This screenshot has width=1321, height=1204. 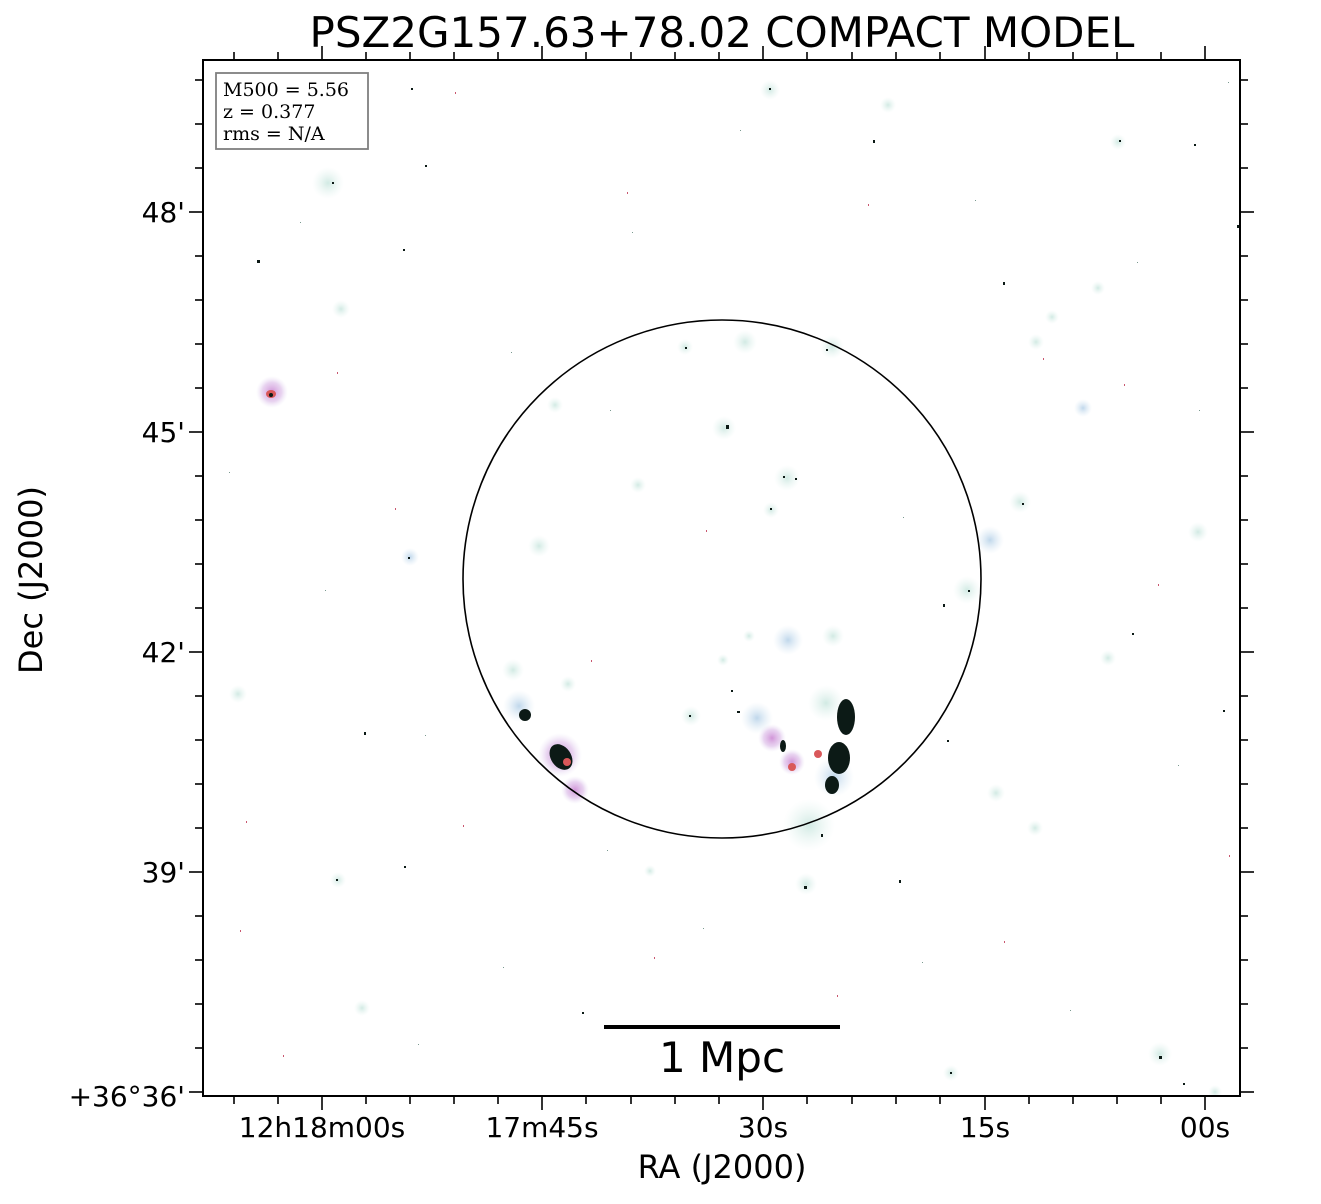 I want to click on y-tick-label: +36°36', so click(x=127, y=1096).